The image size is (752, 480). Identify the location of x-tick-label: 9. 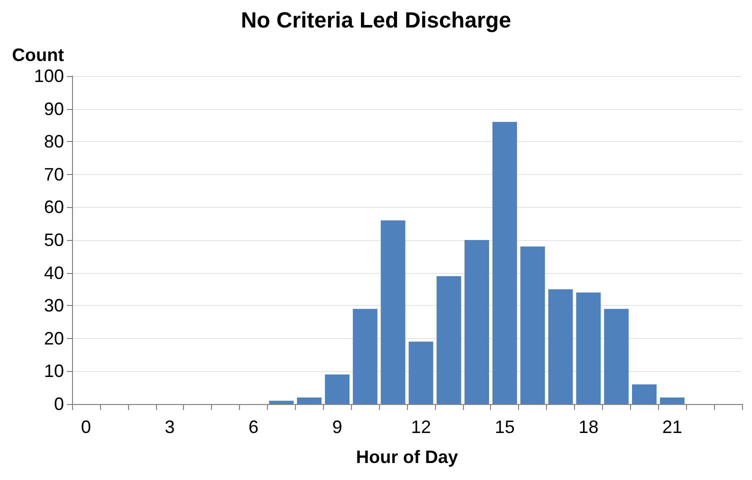
(337, 427).